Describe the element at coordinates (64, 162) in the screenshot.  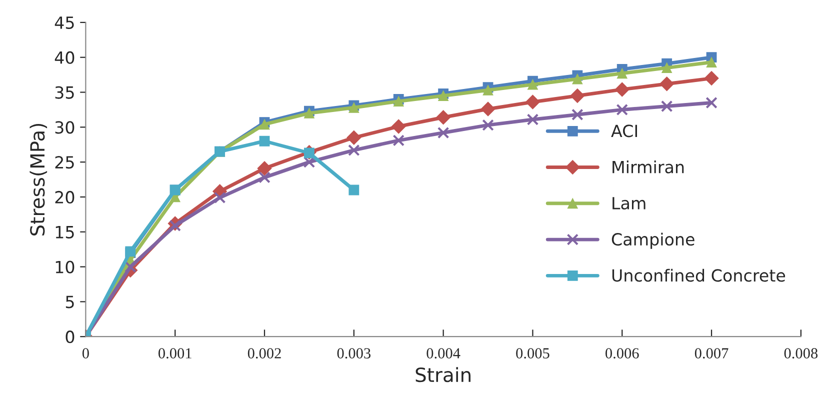
I see `y-tick-label: 25` at that location.